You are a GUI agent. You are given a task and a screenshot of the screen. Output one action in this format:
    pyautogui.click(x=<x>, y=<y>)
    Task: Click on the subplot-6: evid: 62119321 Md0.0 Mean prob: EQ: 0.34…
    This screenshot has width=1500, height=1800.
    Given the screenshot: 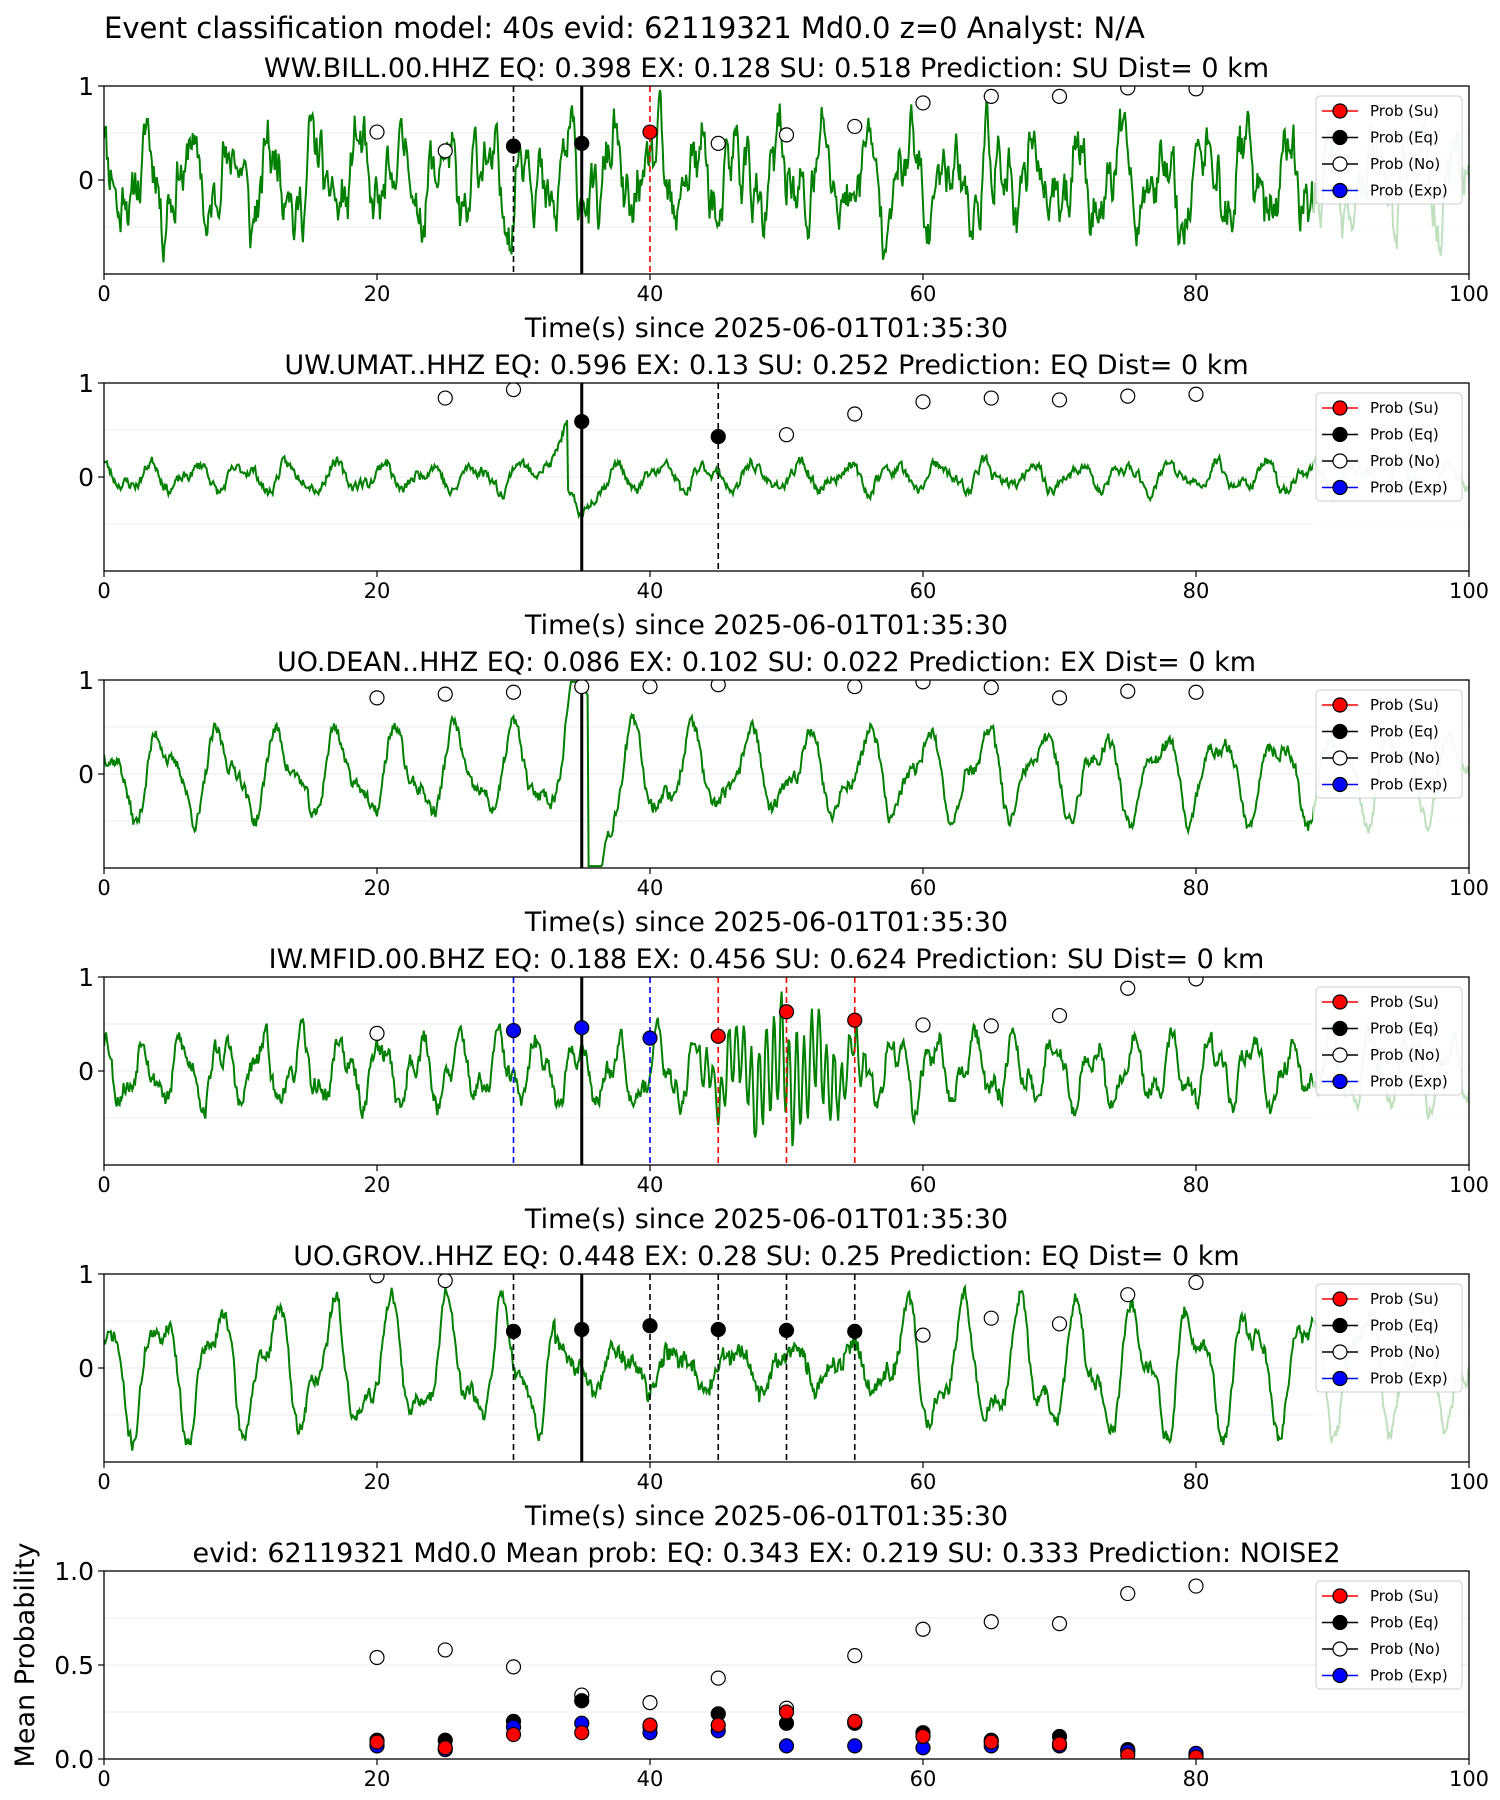 What is the action you would take?
    pyautogui.click(x=749, y=1664)
    